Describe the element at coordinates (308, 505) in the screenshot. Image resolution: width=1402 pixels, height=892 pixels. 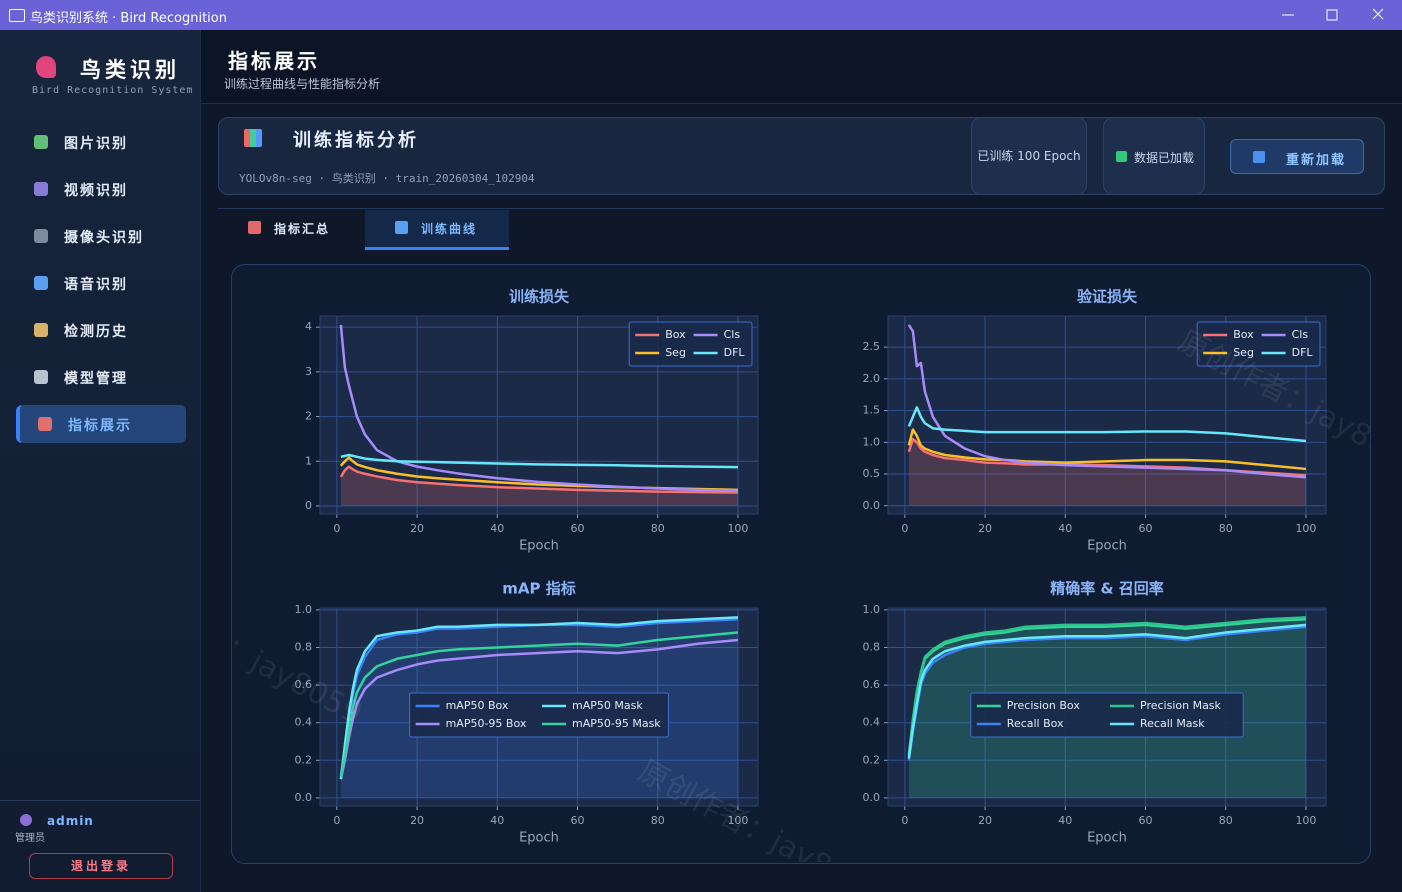
I see `y-tick-label: 0` at that location.